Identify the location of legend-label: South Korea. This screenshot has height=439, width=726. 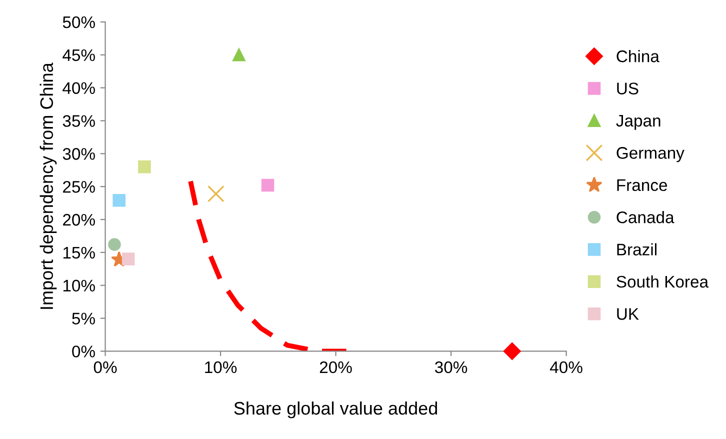
(662, 281).